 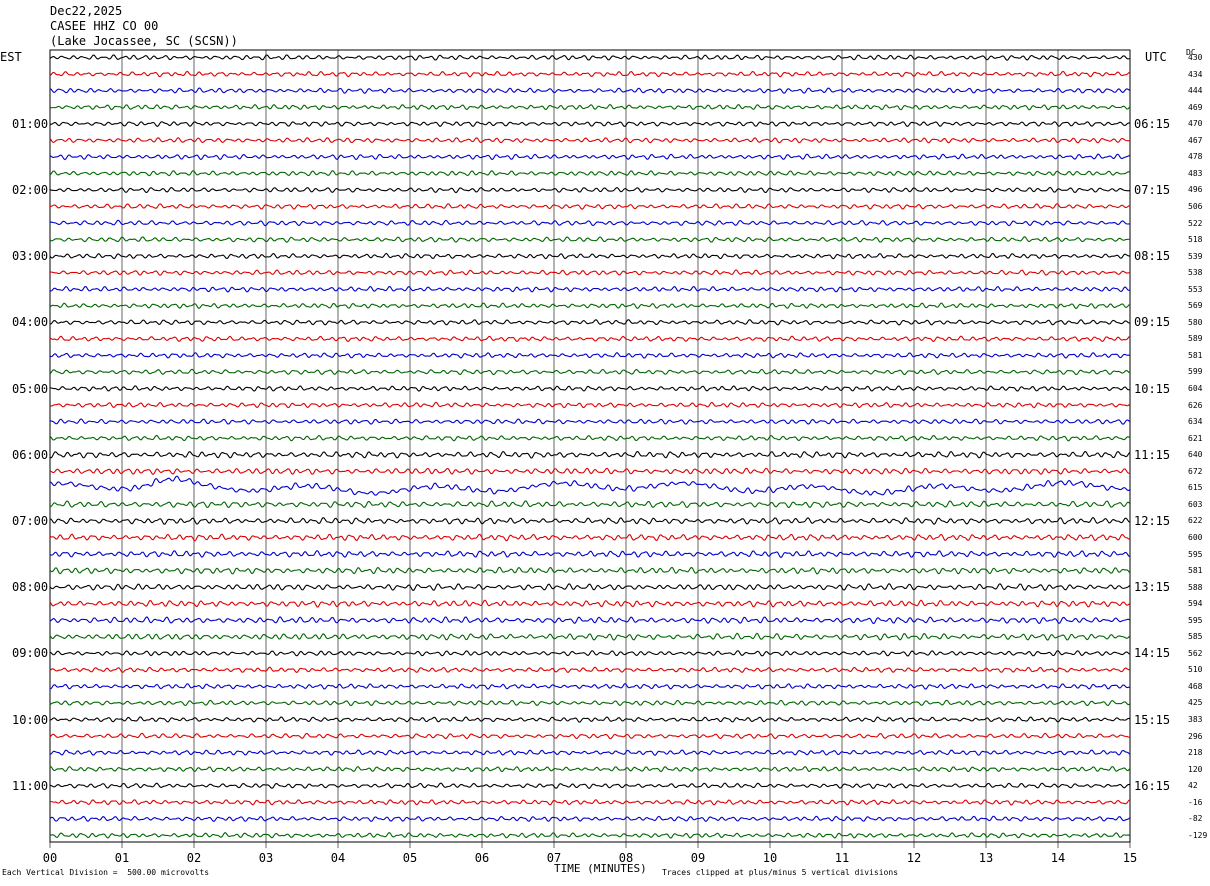 I want to click on left-timezone-label: EST, so click(x=11, y=57).